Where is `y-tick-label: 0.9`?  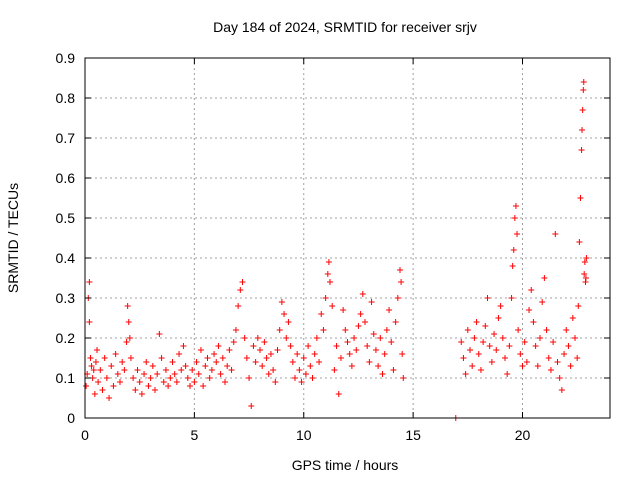
y-tick-label: 0.9 is located at coordinates (66, 58).